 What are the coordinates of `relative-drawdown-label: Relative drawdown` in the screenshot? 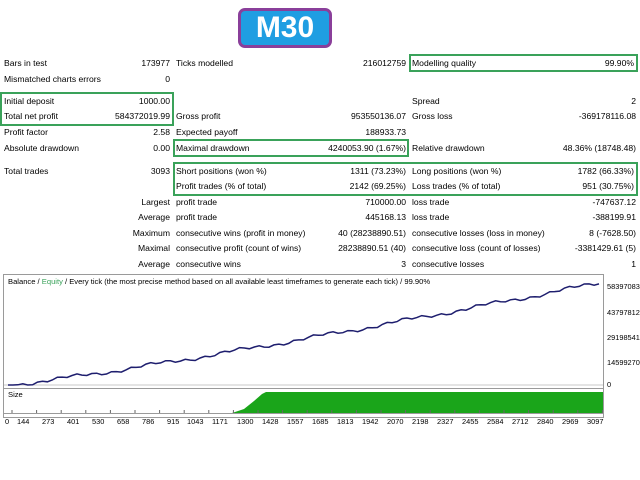 It's located at (448, 148).